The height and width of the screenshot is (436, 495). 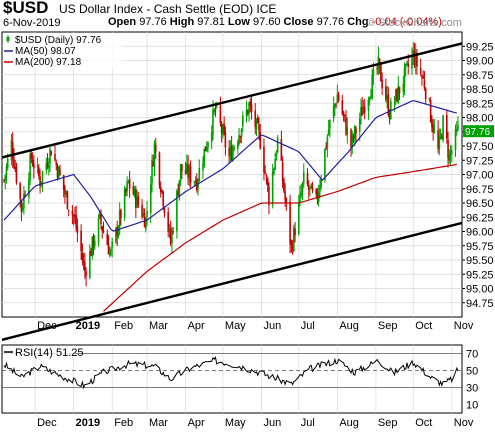 I want to click on price-tick-label: 96.00, so click(x=480, y=233).